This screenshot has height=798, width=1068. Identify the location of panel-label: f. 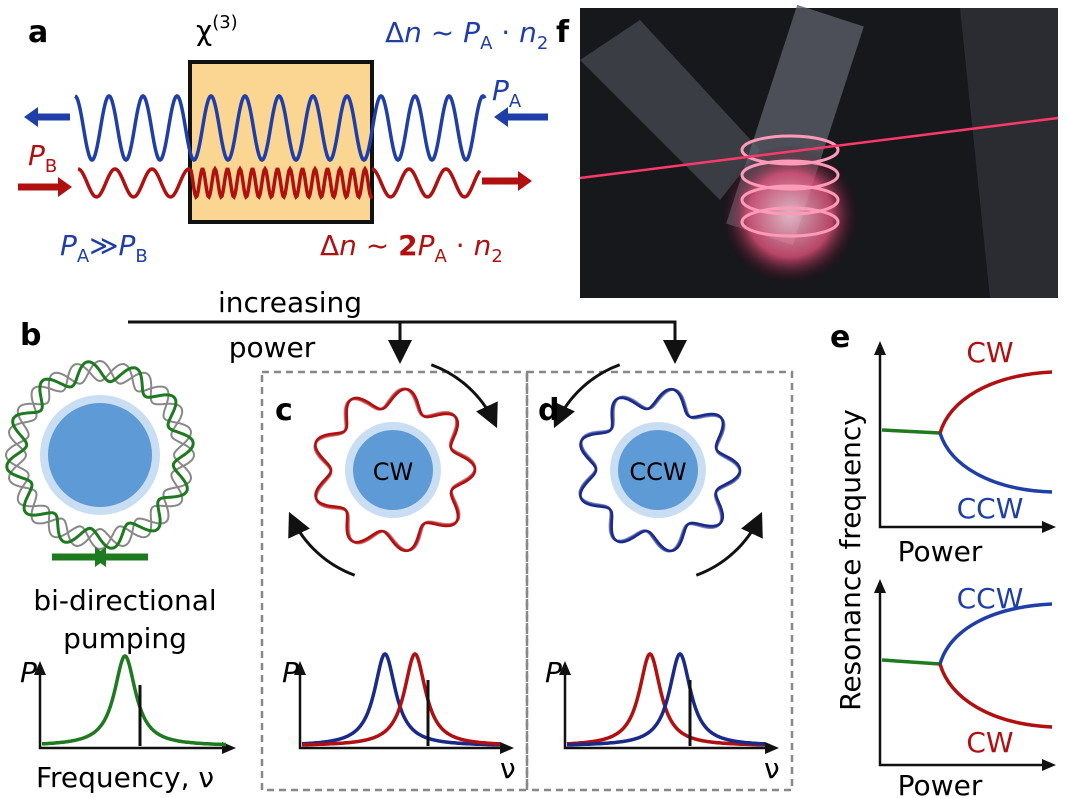
(563, 32).